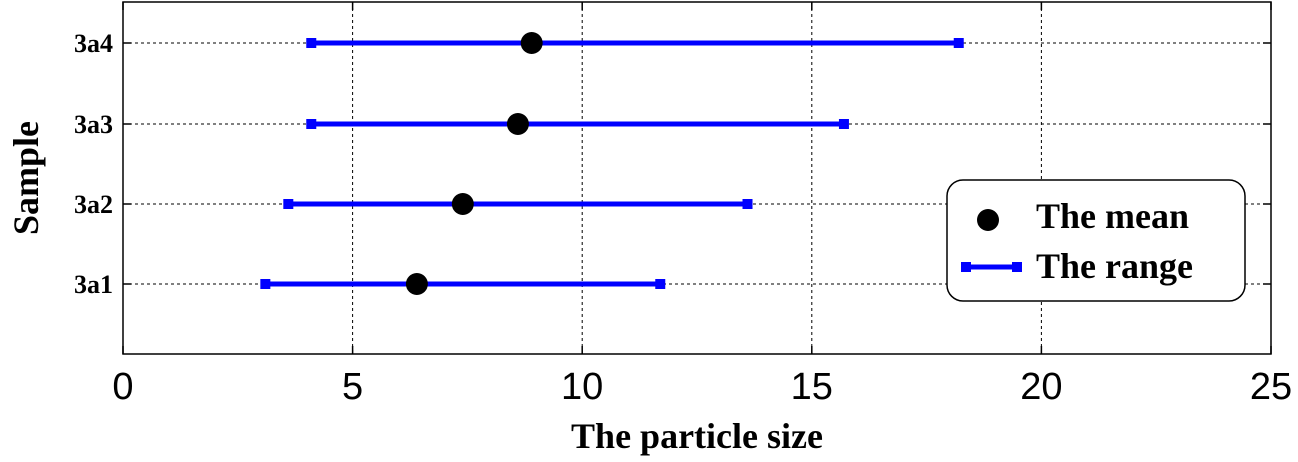 This screenshot has width=1298, height=462. I want to click on x-tick-label: 0, so click(122, 387).